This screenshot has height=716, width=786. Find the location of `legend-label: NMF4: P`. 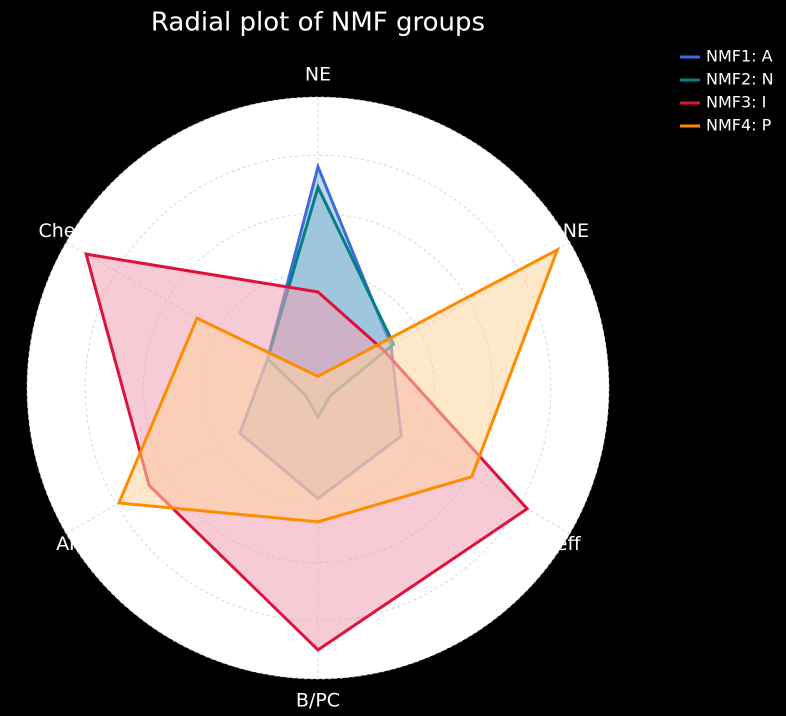

legend-label: NMF4: P is located at coordinates (739, 125).